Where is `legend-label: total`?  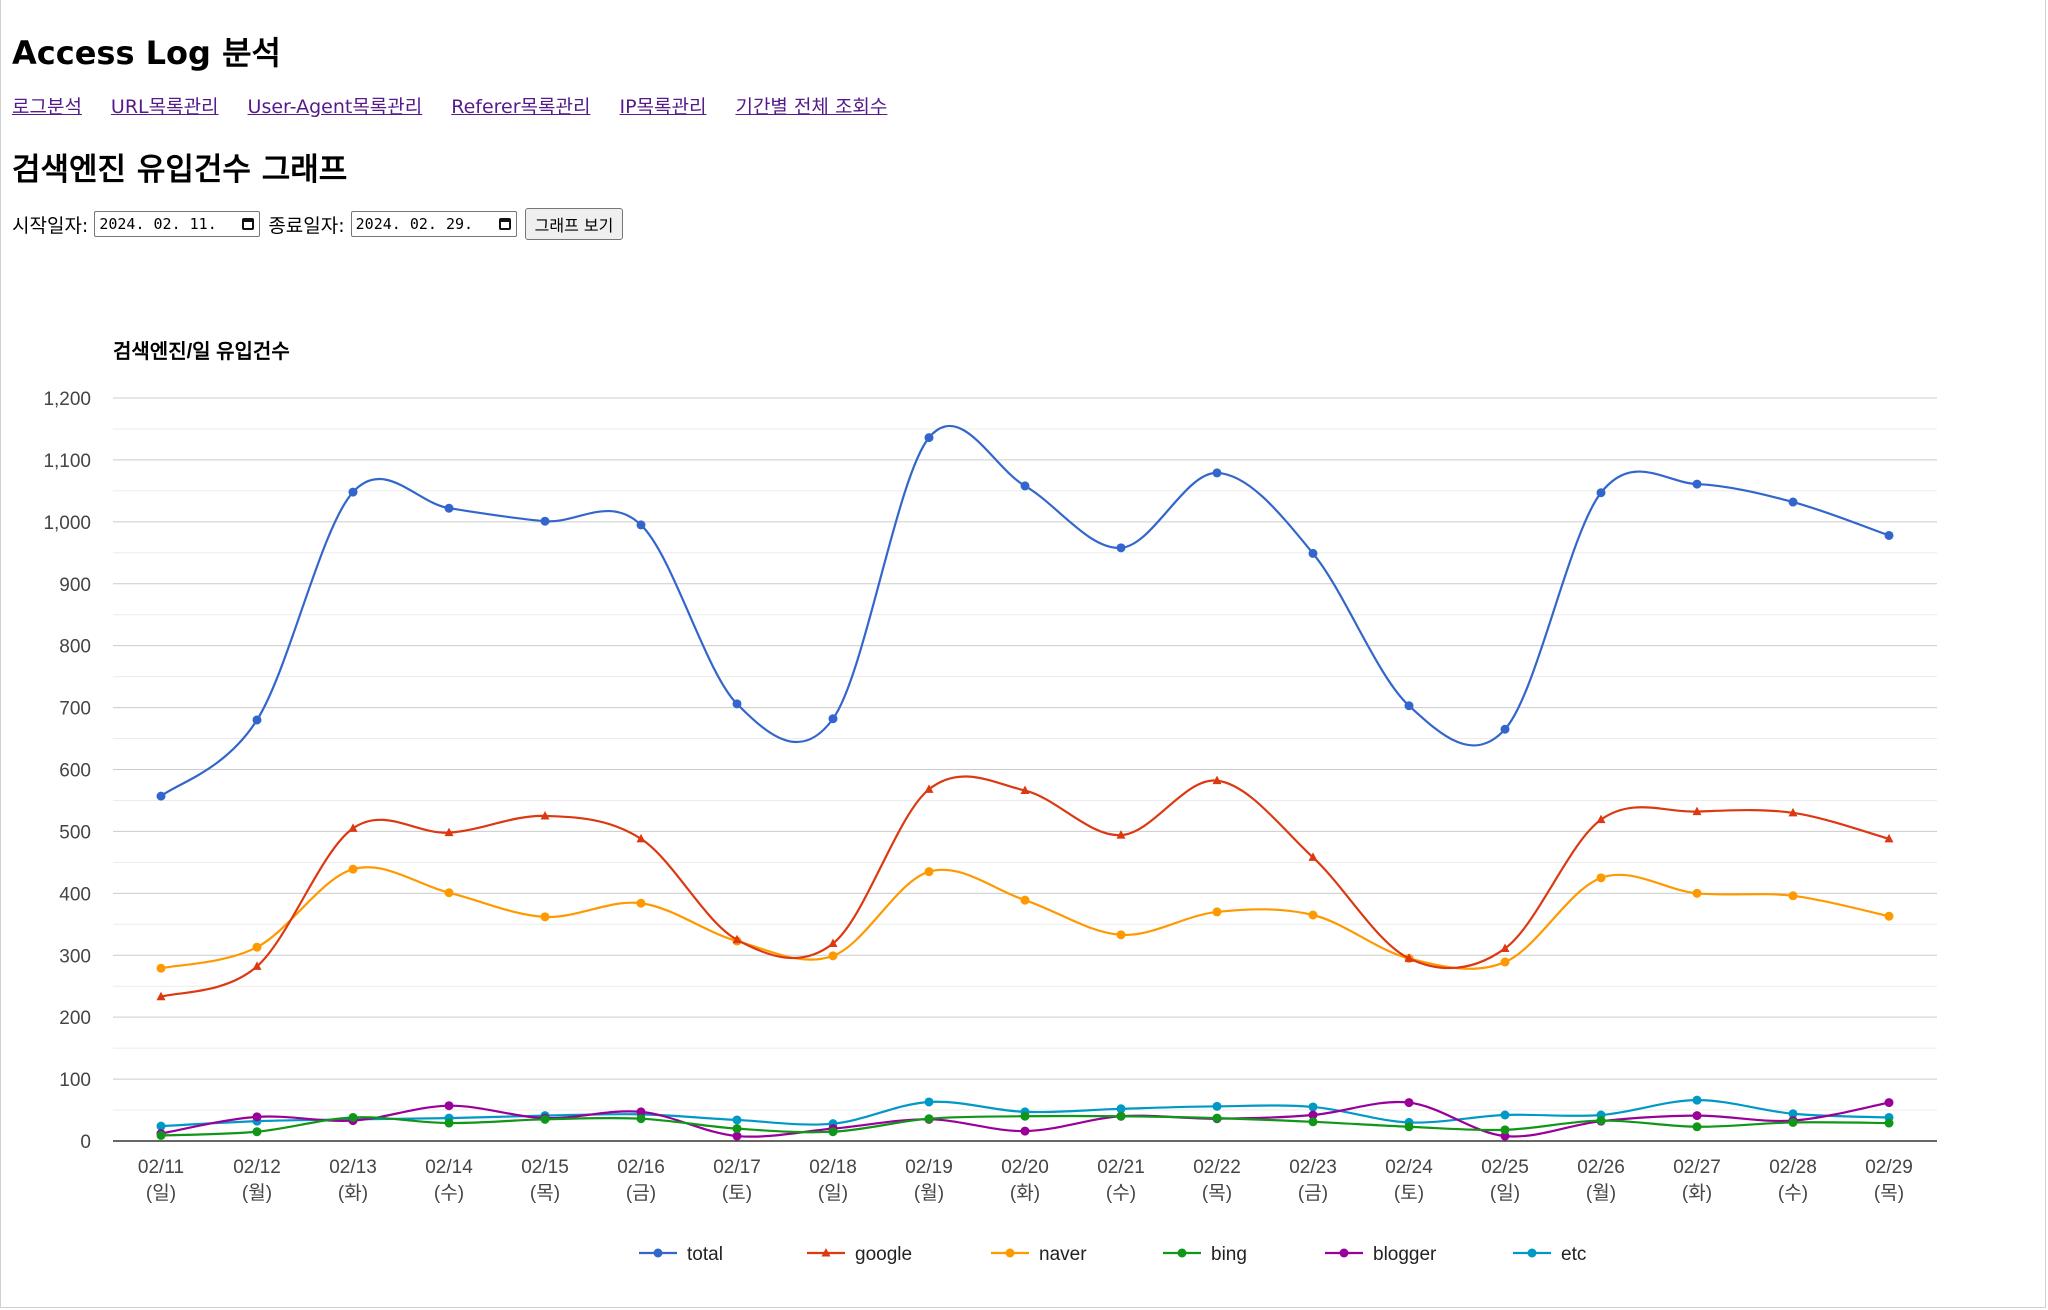 legend-label: total is located at coordinates (705, 1254).